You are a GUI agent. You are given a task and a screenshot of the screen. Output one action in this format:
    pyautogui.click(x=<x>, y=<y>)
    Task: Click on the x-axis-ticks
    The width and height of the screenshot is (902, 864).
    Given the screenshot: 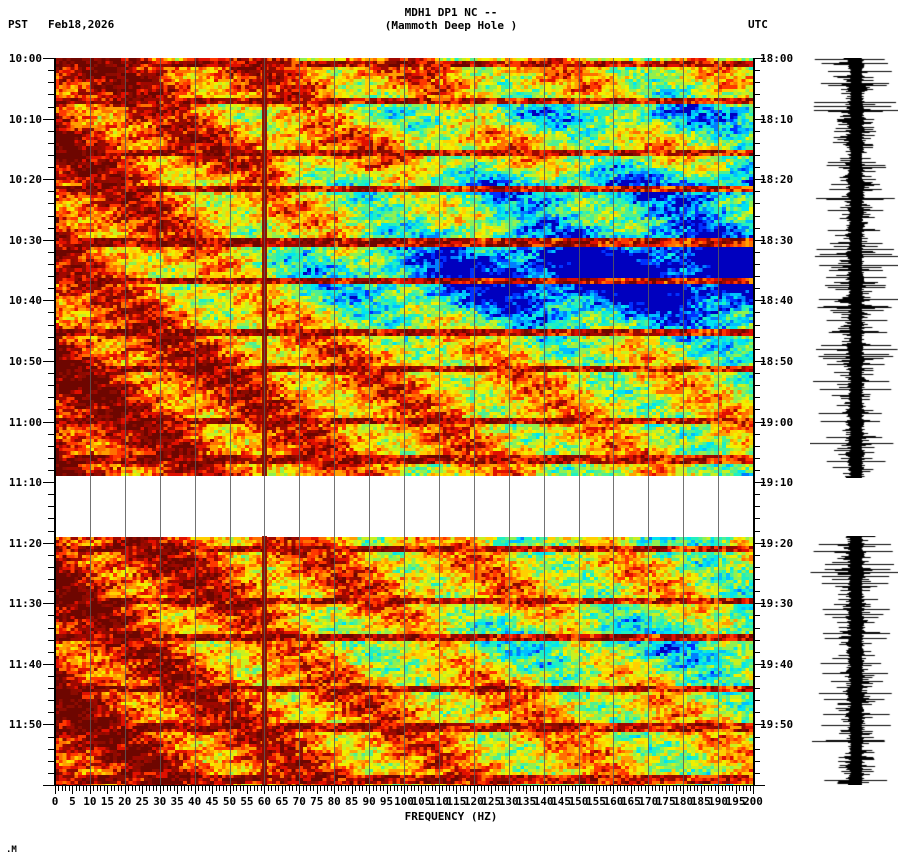 What is the action you would take?
    pyautogui.click(x=404, y=790)
    